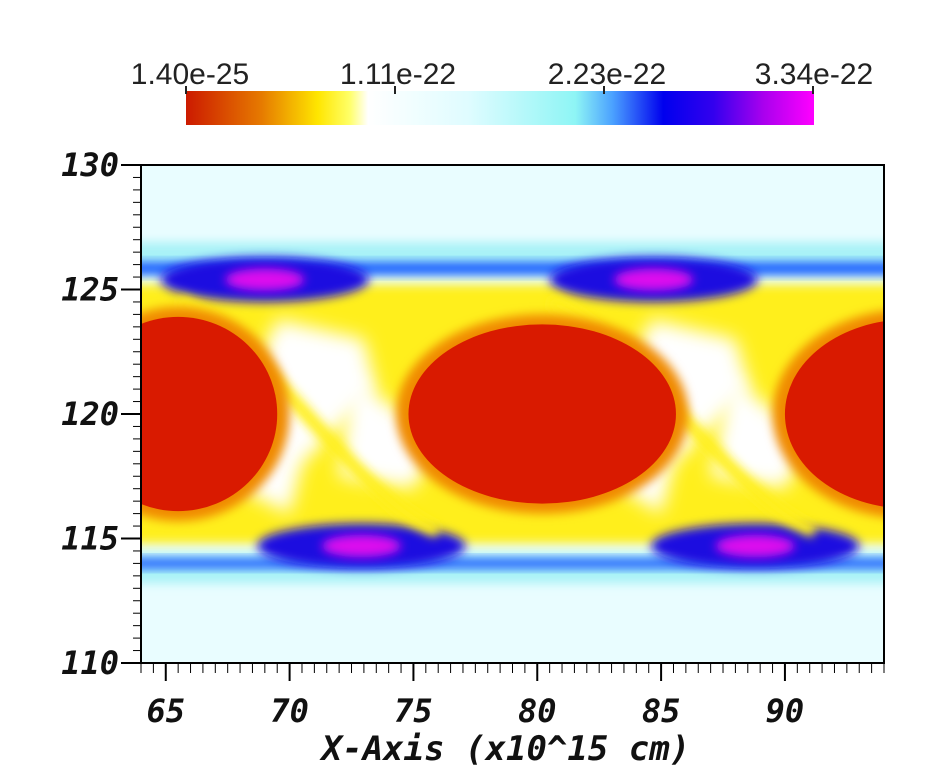 Image resolution: width=932 pixels, height=782 pixels. I want to click on y-tick-label: 125, so click(90, 290).